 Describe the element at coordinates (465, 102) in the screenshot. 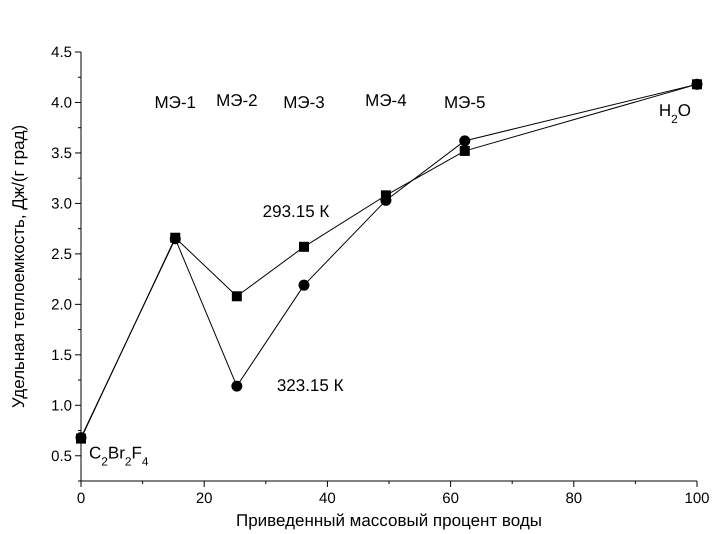

I see `annotation: МЭ-5` at that location.